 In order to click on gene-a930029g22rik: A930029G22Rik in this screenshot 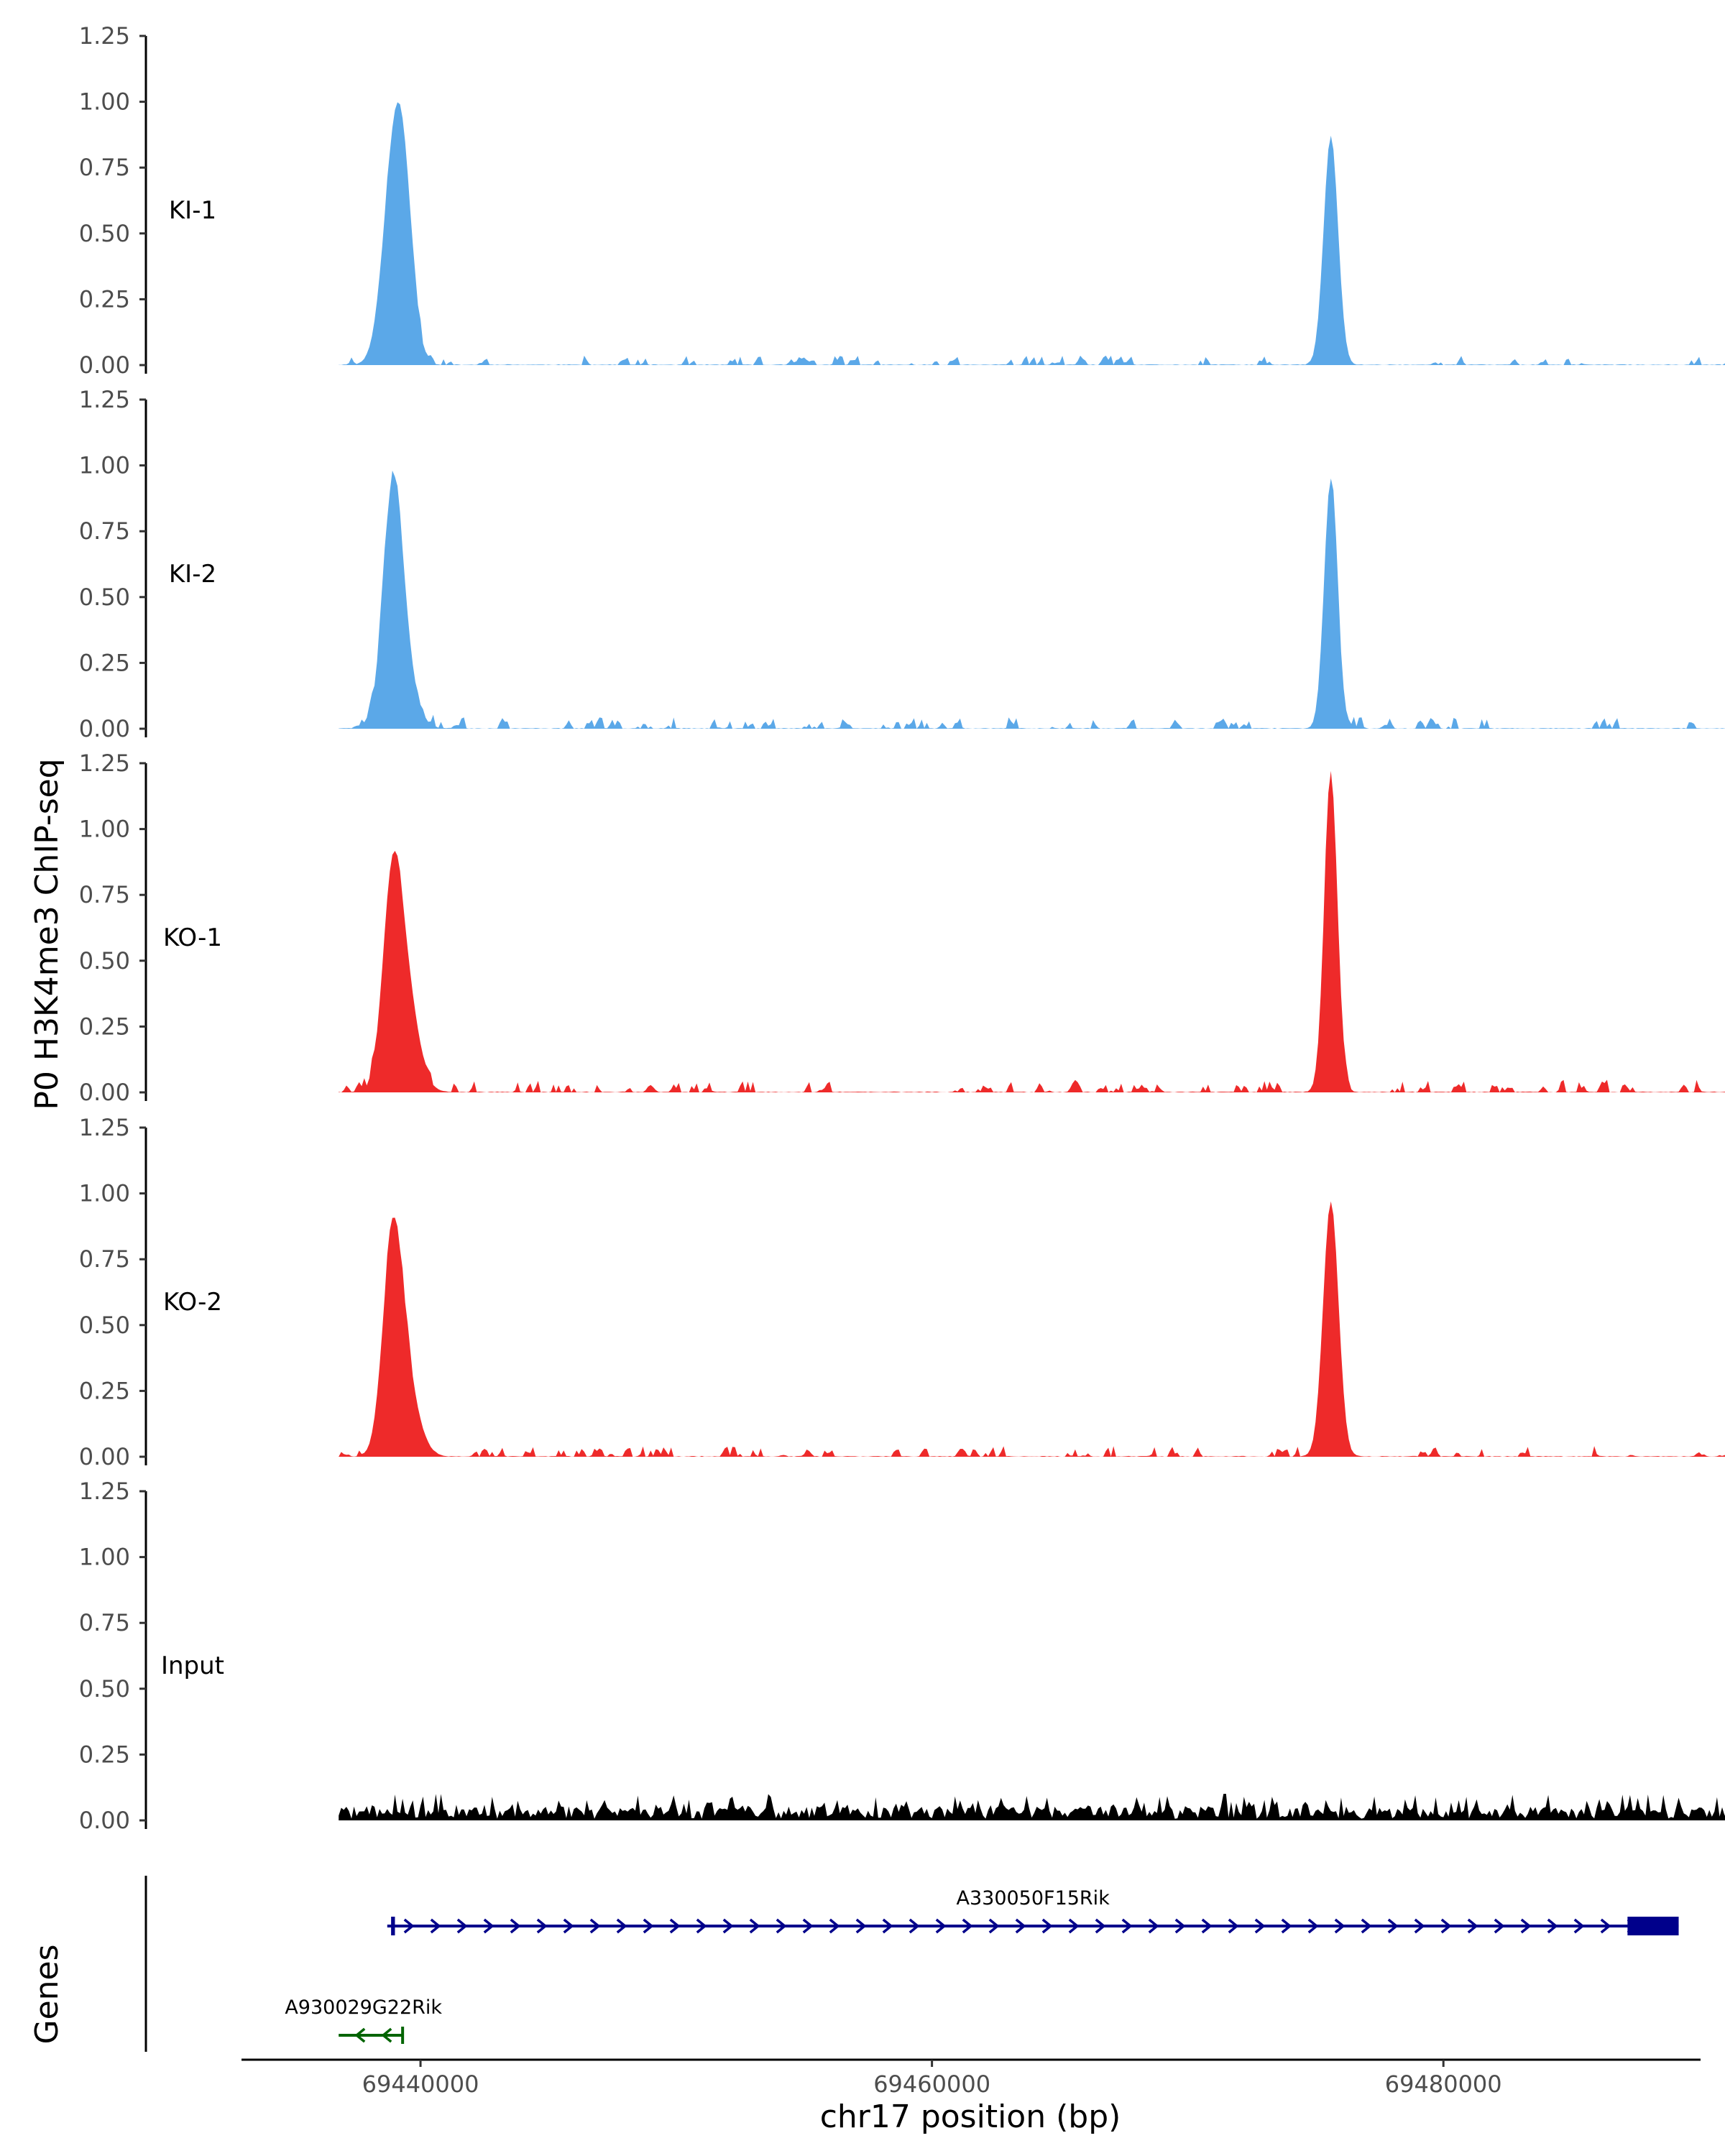, I will do `click(363, 2020)`.